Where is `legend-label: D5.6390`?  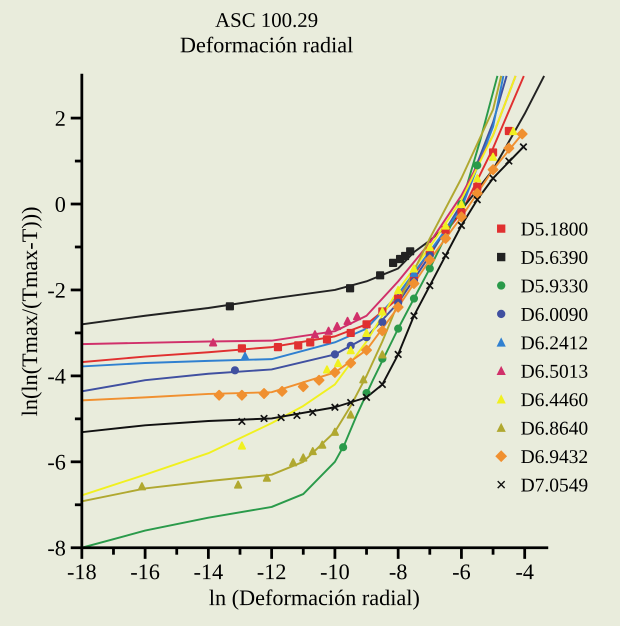 legend-label: D5.6390 is located at coordinates (554, 257).